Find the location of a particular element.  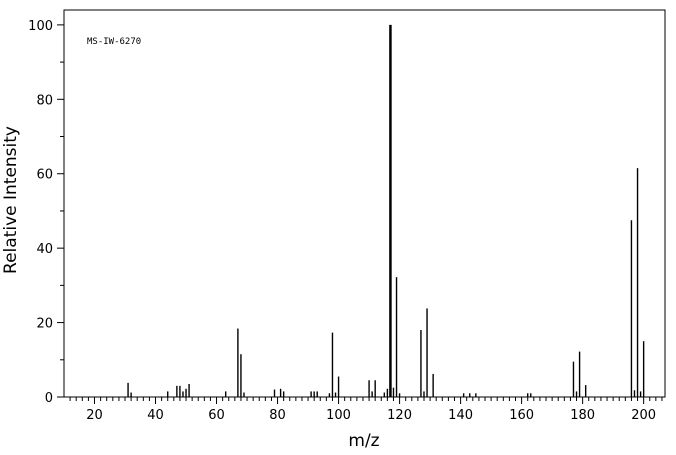

x-tick-label: 80 is located at coordinates (277, 415).